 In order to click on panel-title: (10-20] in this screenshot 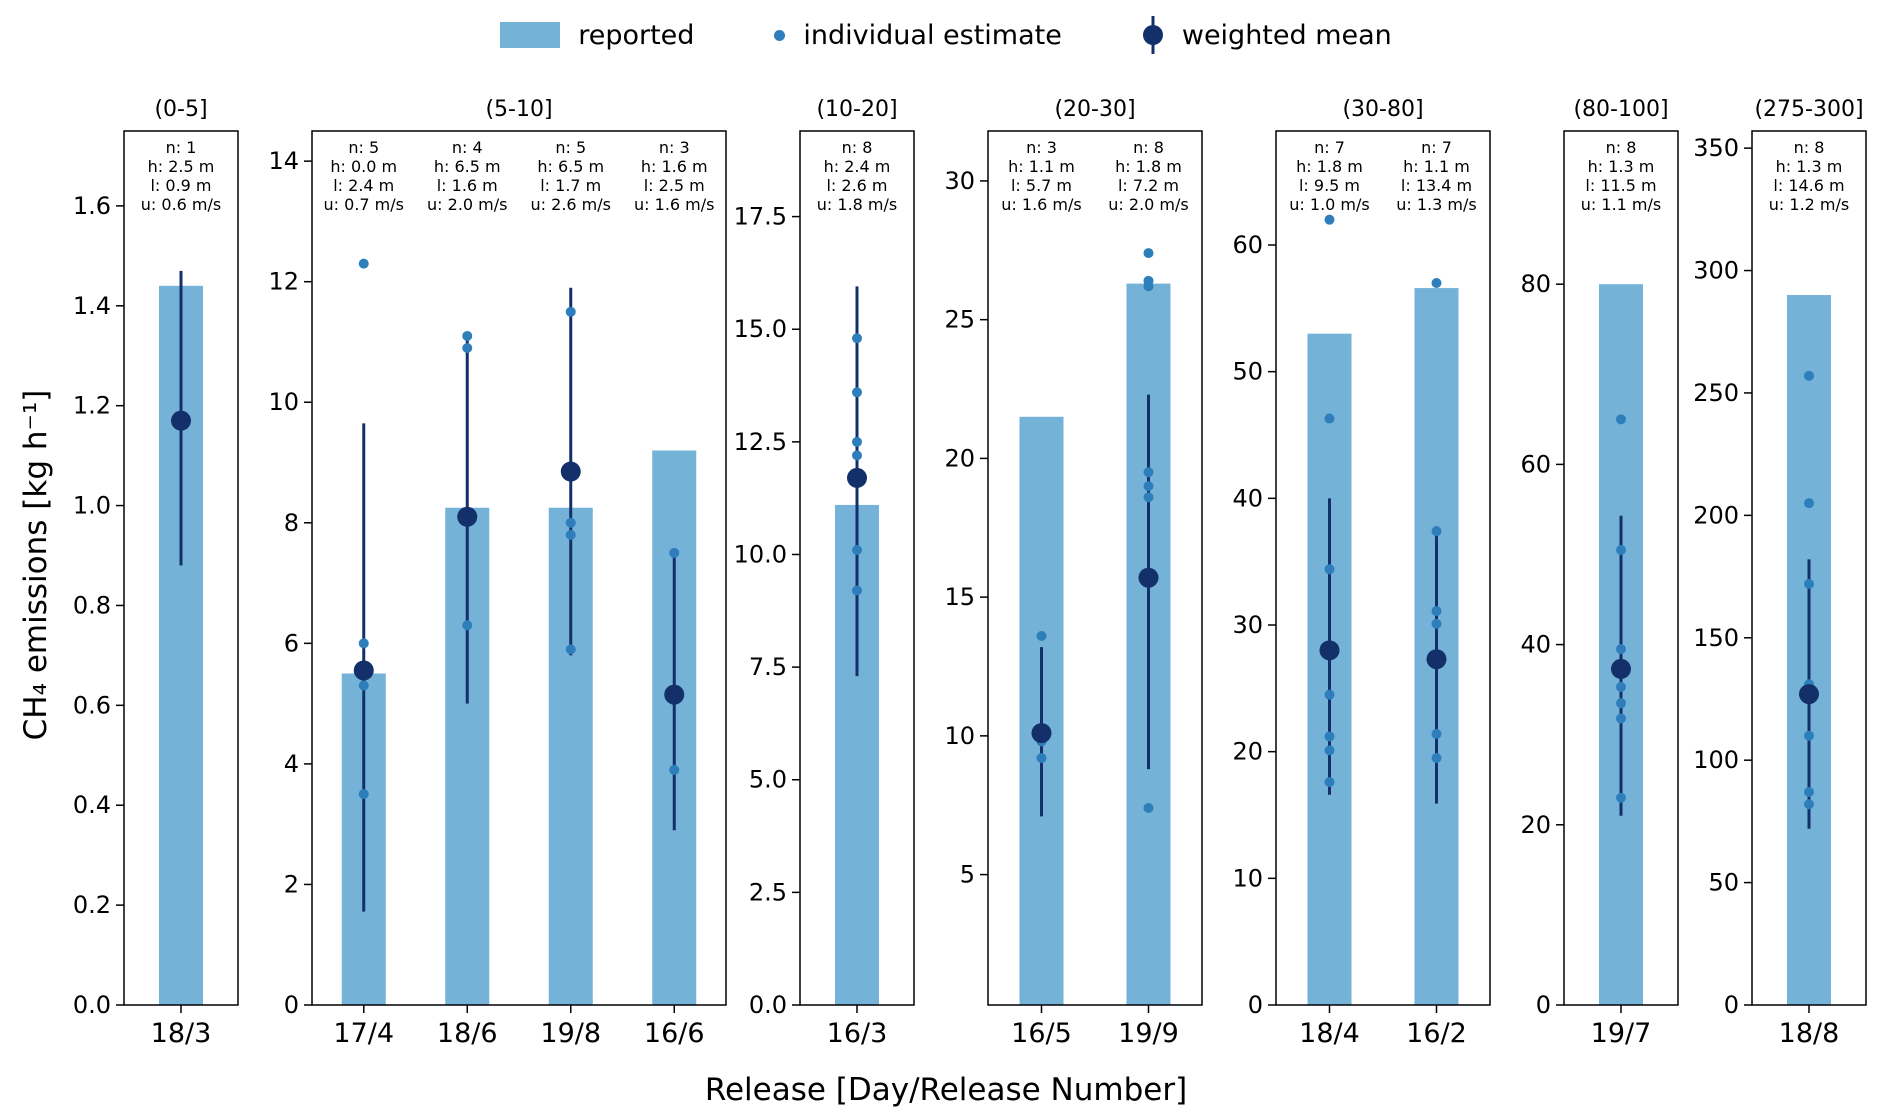, I will do `click(856, 109)`.